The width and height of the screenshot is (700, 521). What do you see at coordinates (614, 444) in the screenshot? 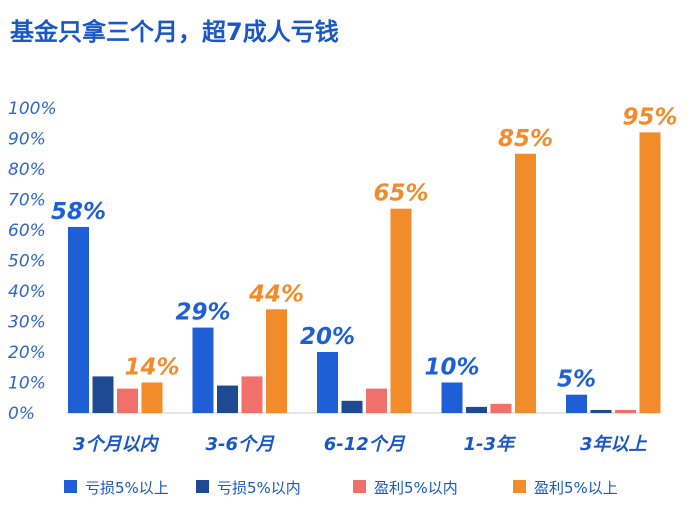
I see `category-label: 3年以上` at bounding box center [614, 444].